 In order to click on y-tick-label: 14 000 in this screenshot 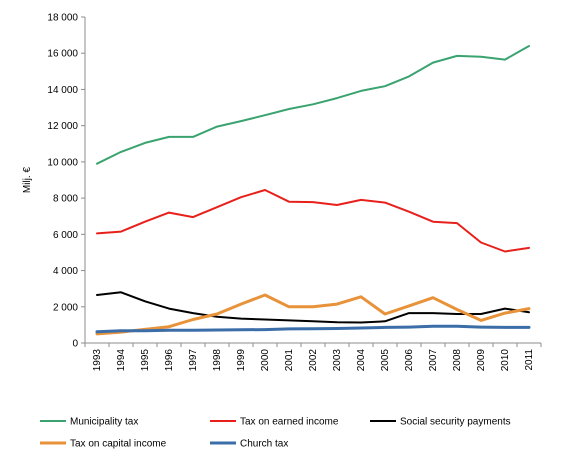, I will do `click(62, 90)`.